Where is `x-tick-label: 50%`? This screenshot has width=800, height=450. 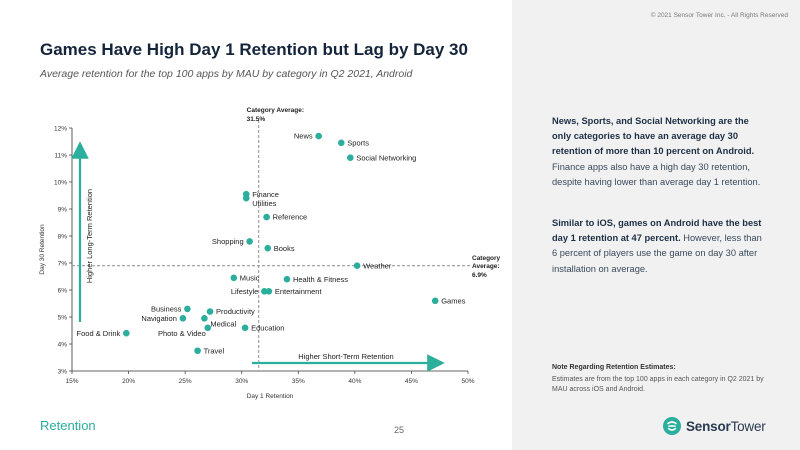 x-tick-label: 50% is located at coordinates (467, 381).